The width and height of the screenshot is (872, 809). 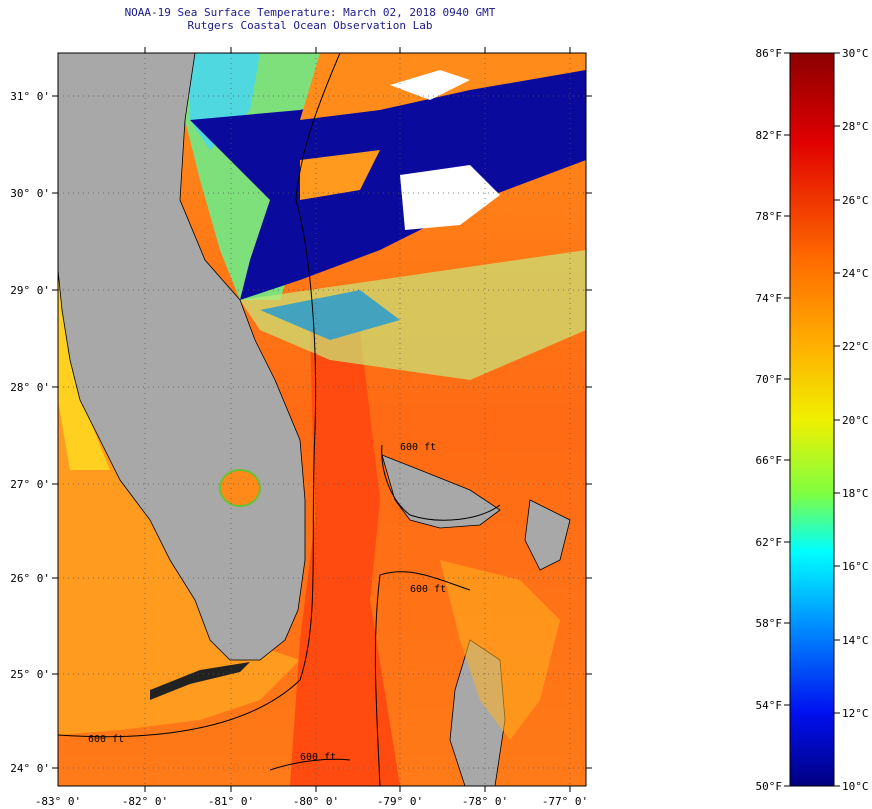 I want to click on contour-label-south: 600 ft, so click(x=318, y=757).